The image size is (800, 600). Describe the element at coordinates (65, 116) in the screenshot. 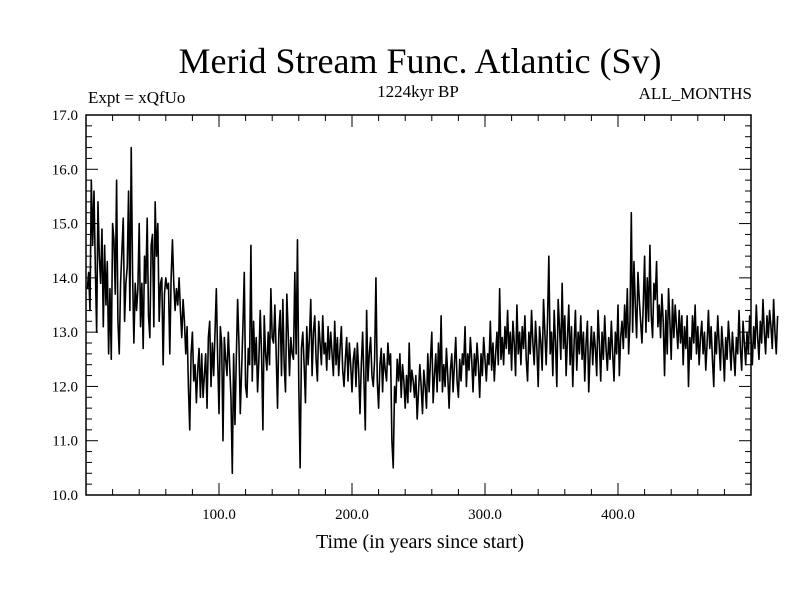

I see `y-tick-label: 17.0` at that location.